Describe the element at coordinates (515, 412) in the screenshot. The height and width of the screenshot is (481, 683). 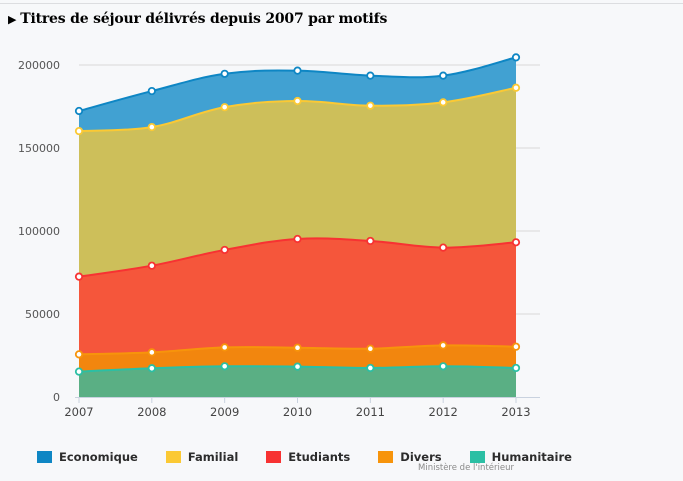
I see `x-tick-label: 2013` at that location.